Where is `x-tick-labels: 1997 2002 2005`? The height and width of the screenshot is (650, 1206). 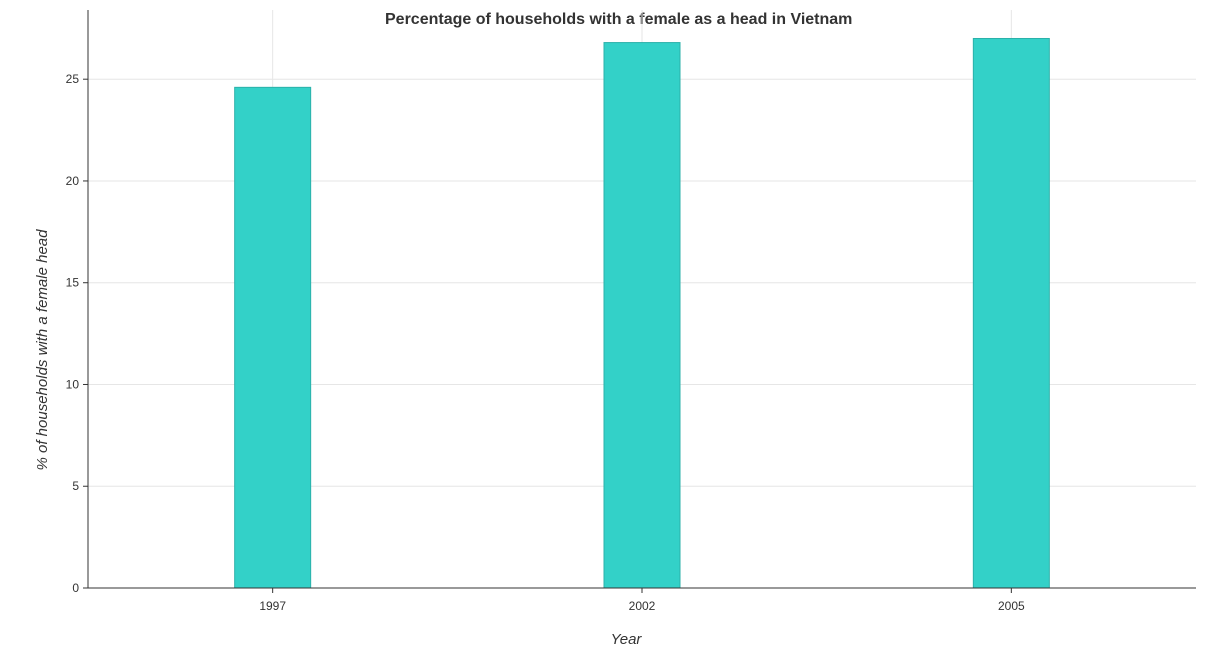 x-tick-labels: 1997 2002 2005 is located at coordinates (642, 606).